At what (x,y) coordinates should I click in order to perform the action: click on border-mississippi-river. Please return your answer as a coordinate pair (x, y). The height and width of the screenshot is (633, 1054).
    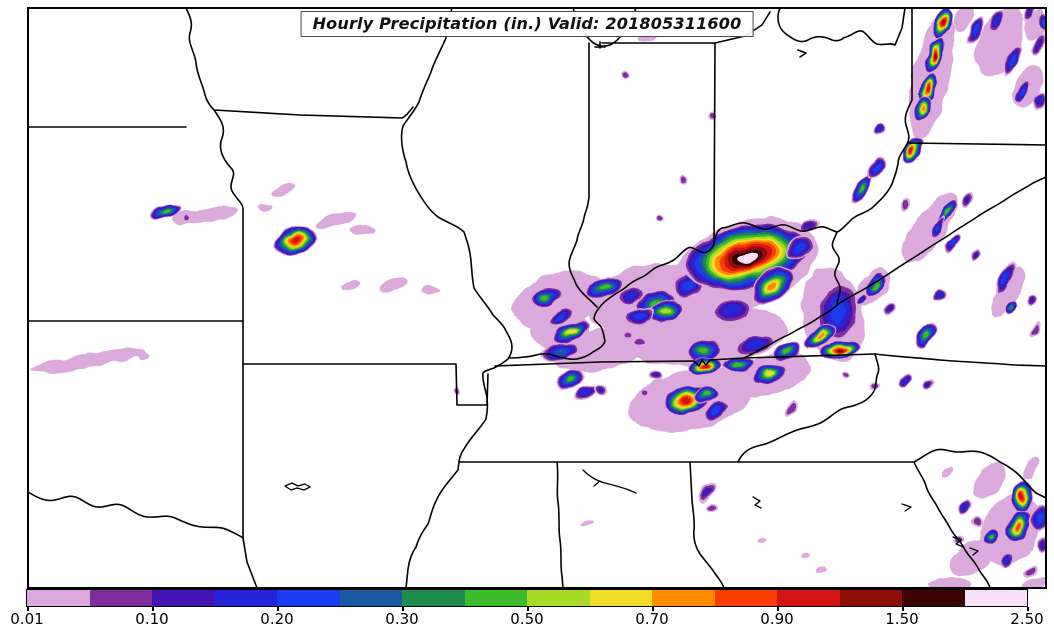
    Looking at the image, I should click on (456, 298).